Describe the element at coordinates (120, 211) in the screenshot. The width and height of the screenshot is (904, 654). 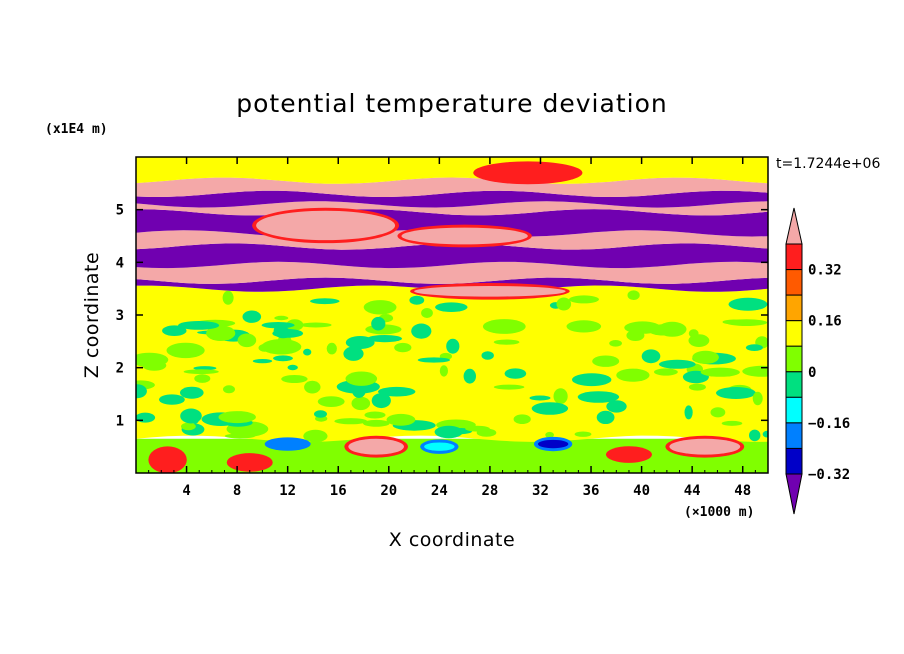
I see `y-tick-label: 5` at that location.